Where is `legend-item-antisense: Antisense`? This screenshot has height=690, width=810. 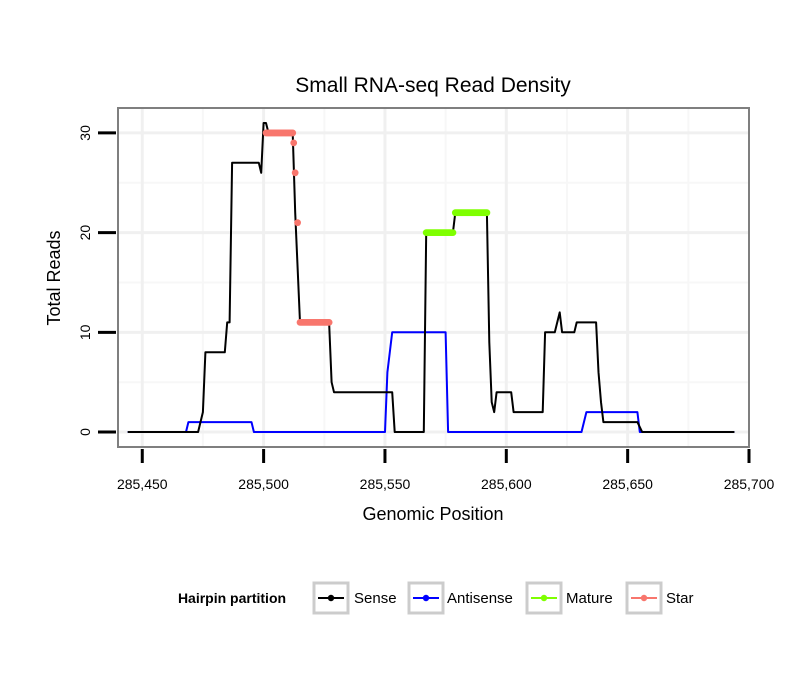 legend-item-antisense: Antisense is located at coordinates (460, 598).